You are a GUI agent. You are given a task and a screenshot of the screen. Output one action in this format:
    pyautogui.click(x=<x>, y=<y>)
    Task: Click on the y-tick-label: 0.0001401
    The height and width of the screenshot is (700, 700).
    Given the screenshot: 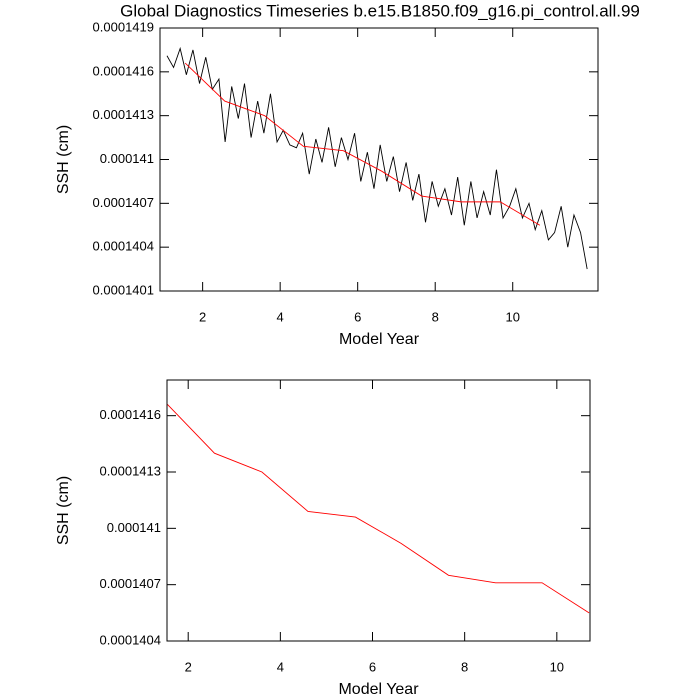 What is the action you would take?
    pyautogui.click(x=123, y=289)
    